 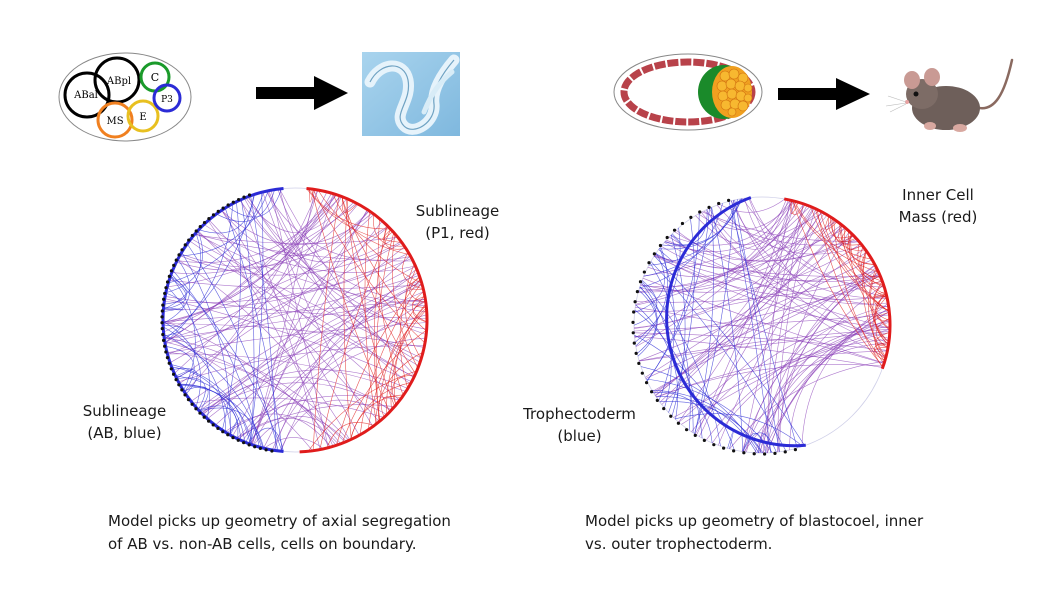 What do you see at coordinates (457, 222) in the screenshot?
I see `left-graph-top-label: Sublineage (P1, red)` at bounding box center [457, 222].